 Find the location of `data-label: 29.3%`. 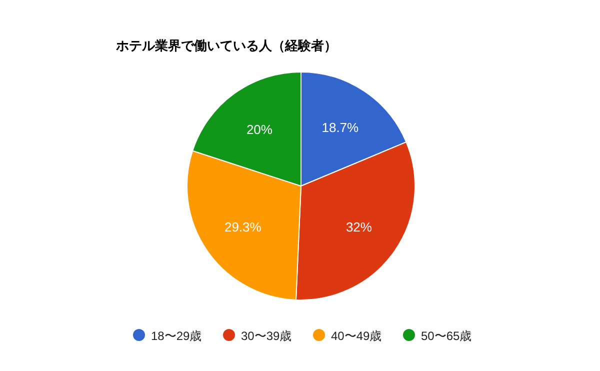

data-label: 29.3% is located at coordinates (243, 226).